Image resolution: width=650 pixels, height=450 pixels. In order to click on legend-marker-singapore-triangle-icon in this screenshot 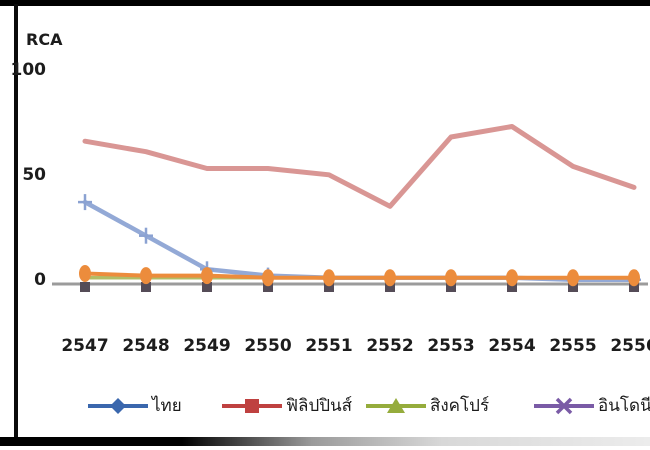, I will do `click(396, 406)`.